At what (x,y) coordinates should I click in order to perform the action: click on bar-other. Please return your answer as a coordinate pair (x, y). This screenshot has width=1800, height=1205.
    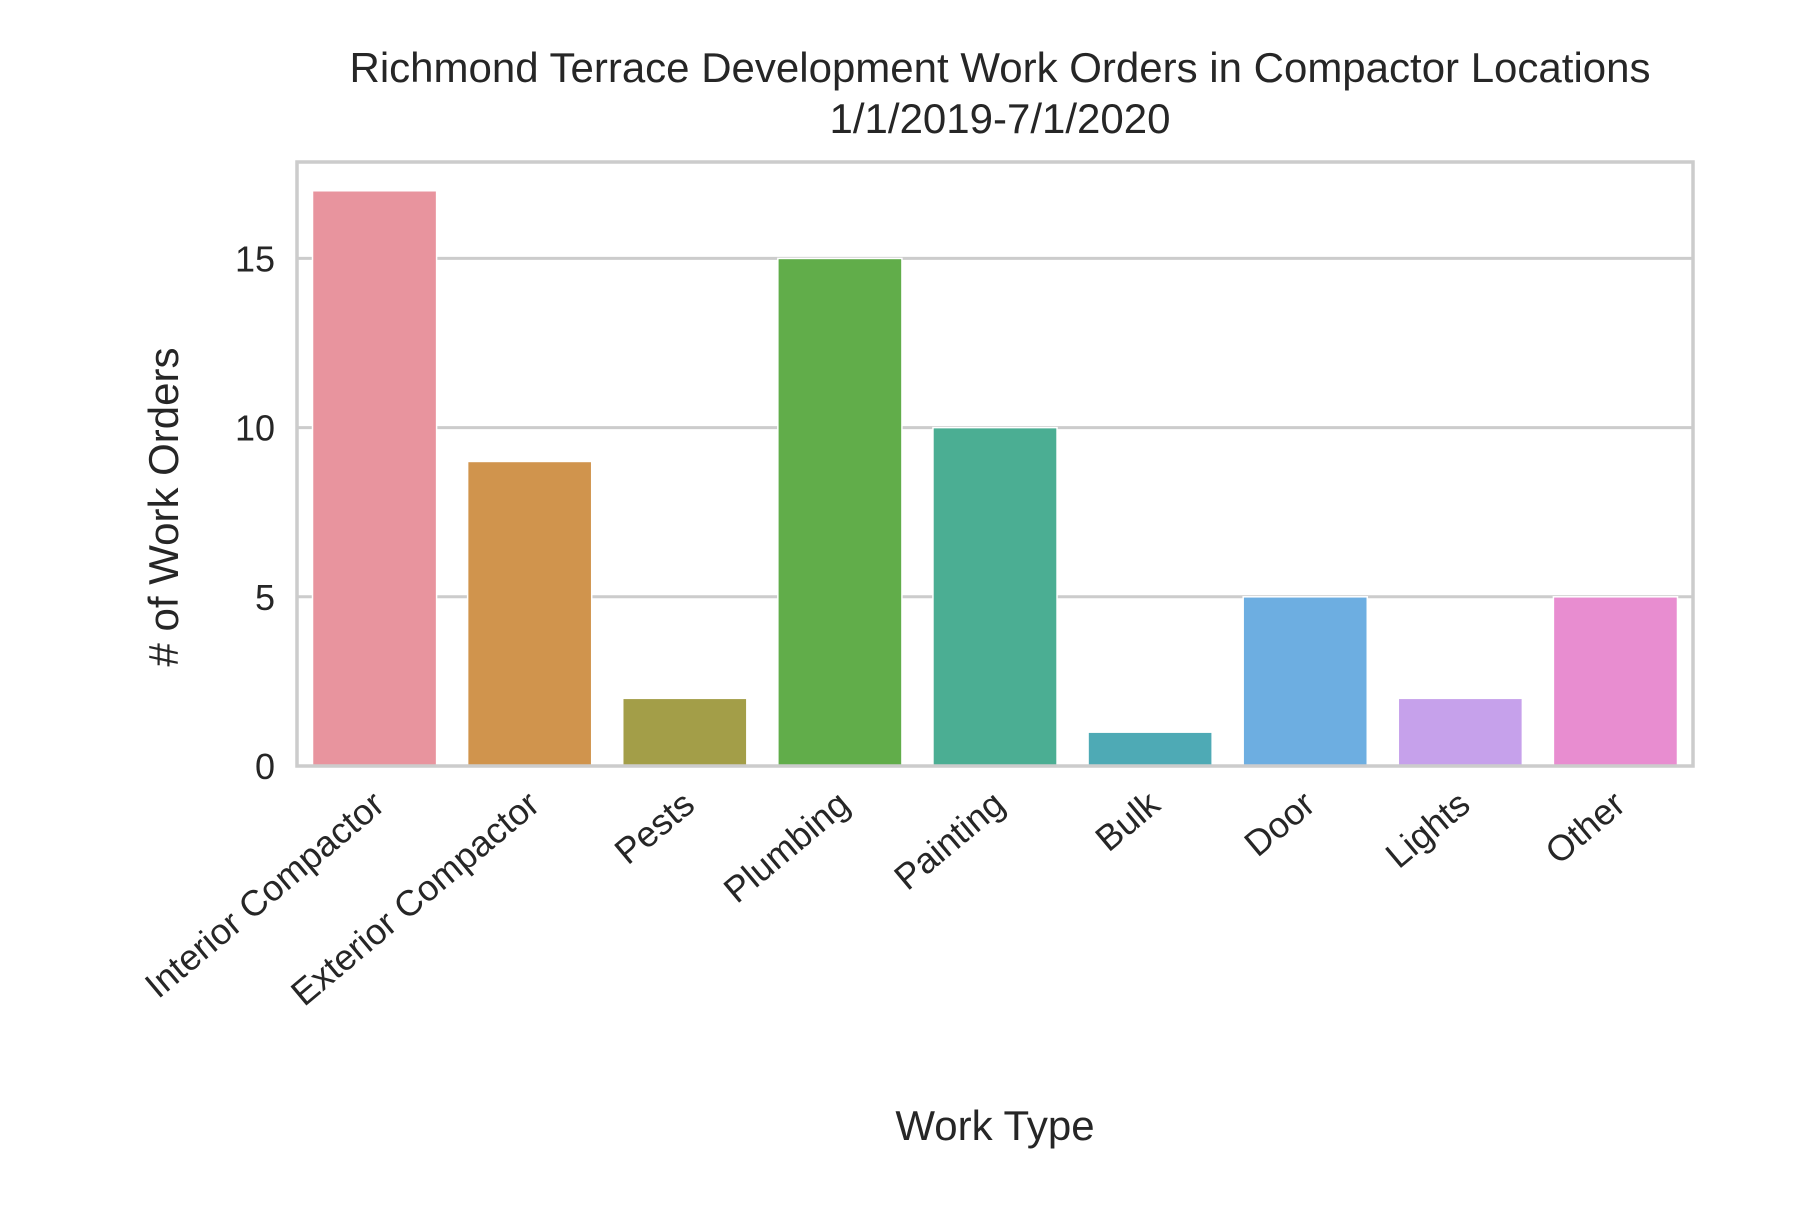
    Looking at the image, I should click on (1615, 681).